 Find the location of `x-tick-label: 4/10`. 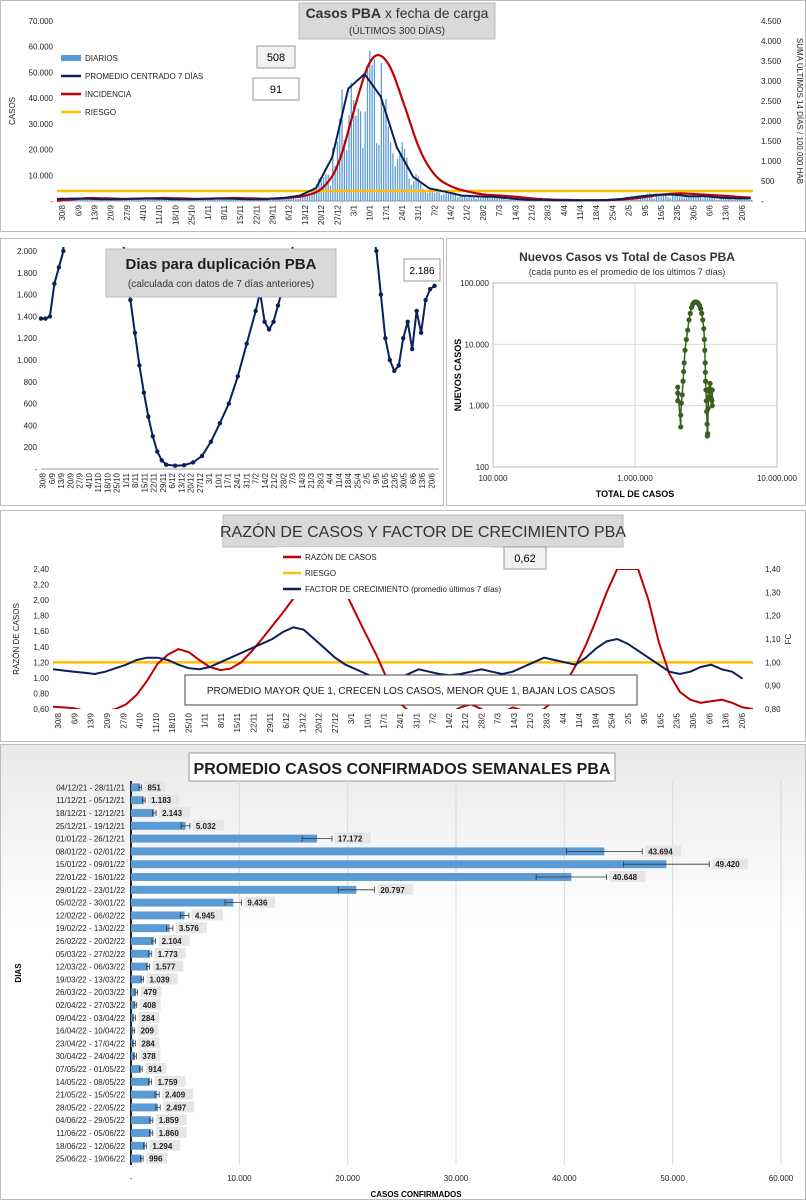

x-tick-label: 4/10 is located at coordinates (140, 720).